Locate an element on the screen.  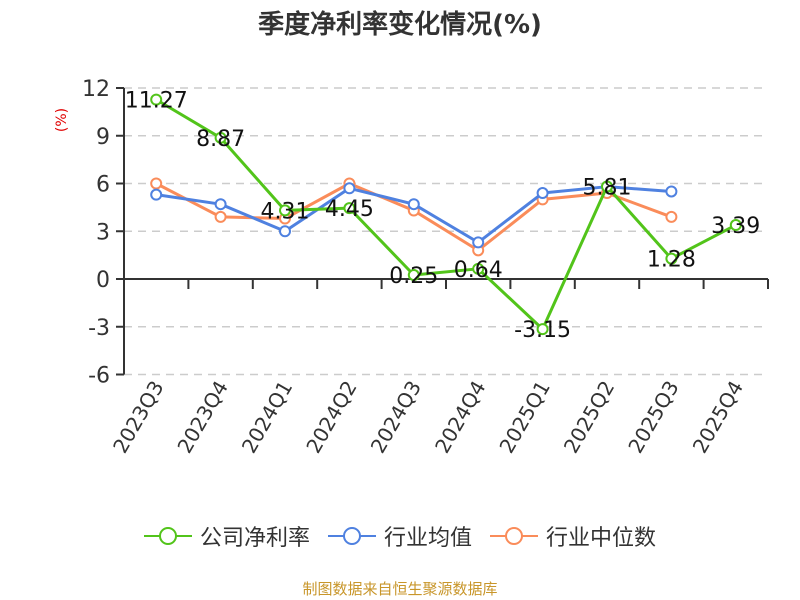
data-label: 3.39 is located at coordinates (735, 226).